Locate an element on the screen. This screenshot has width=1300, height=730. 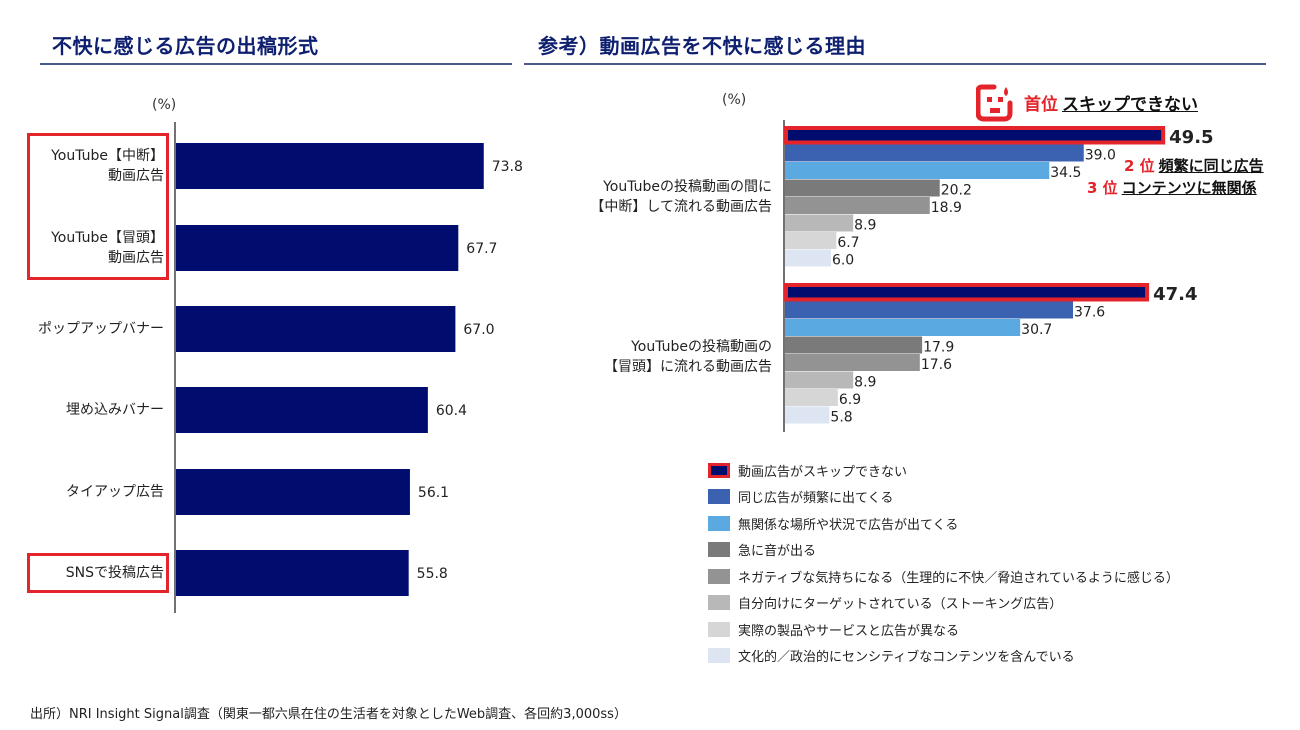
left-bar-value-label: 67.7 is located at coordinates (481, 249).